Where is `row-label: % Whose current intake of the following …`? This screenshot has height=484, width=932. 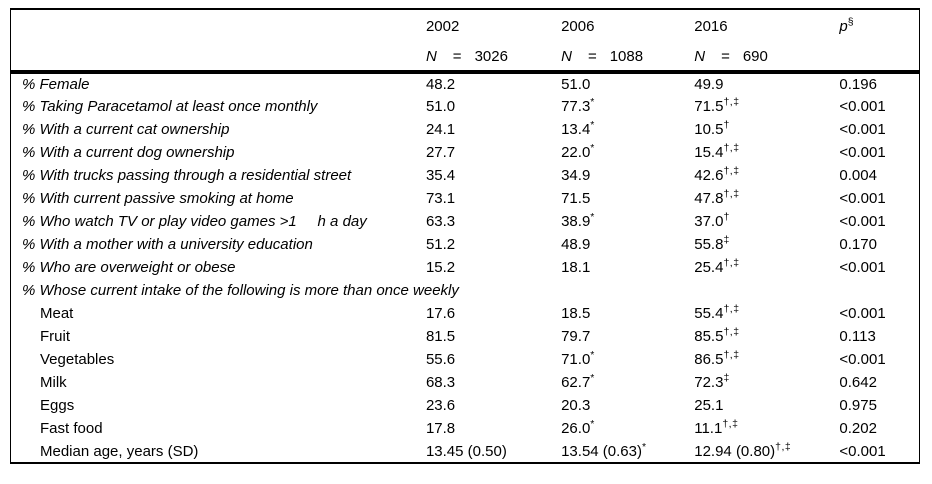
row-label: % Whose current intake of the following … is located at coordinates (240, 290).